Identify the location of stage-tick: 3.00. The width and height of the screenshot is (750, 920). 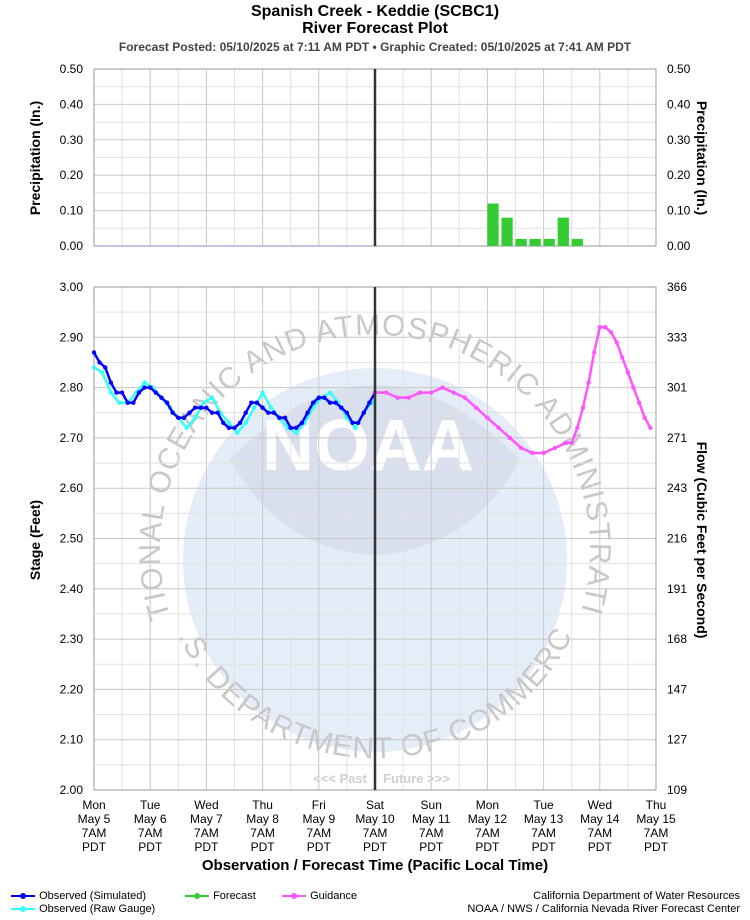
(72, 287).